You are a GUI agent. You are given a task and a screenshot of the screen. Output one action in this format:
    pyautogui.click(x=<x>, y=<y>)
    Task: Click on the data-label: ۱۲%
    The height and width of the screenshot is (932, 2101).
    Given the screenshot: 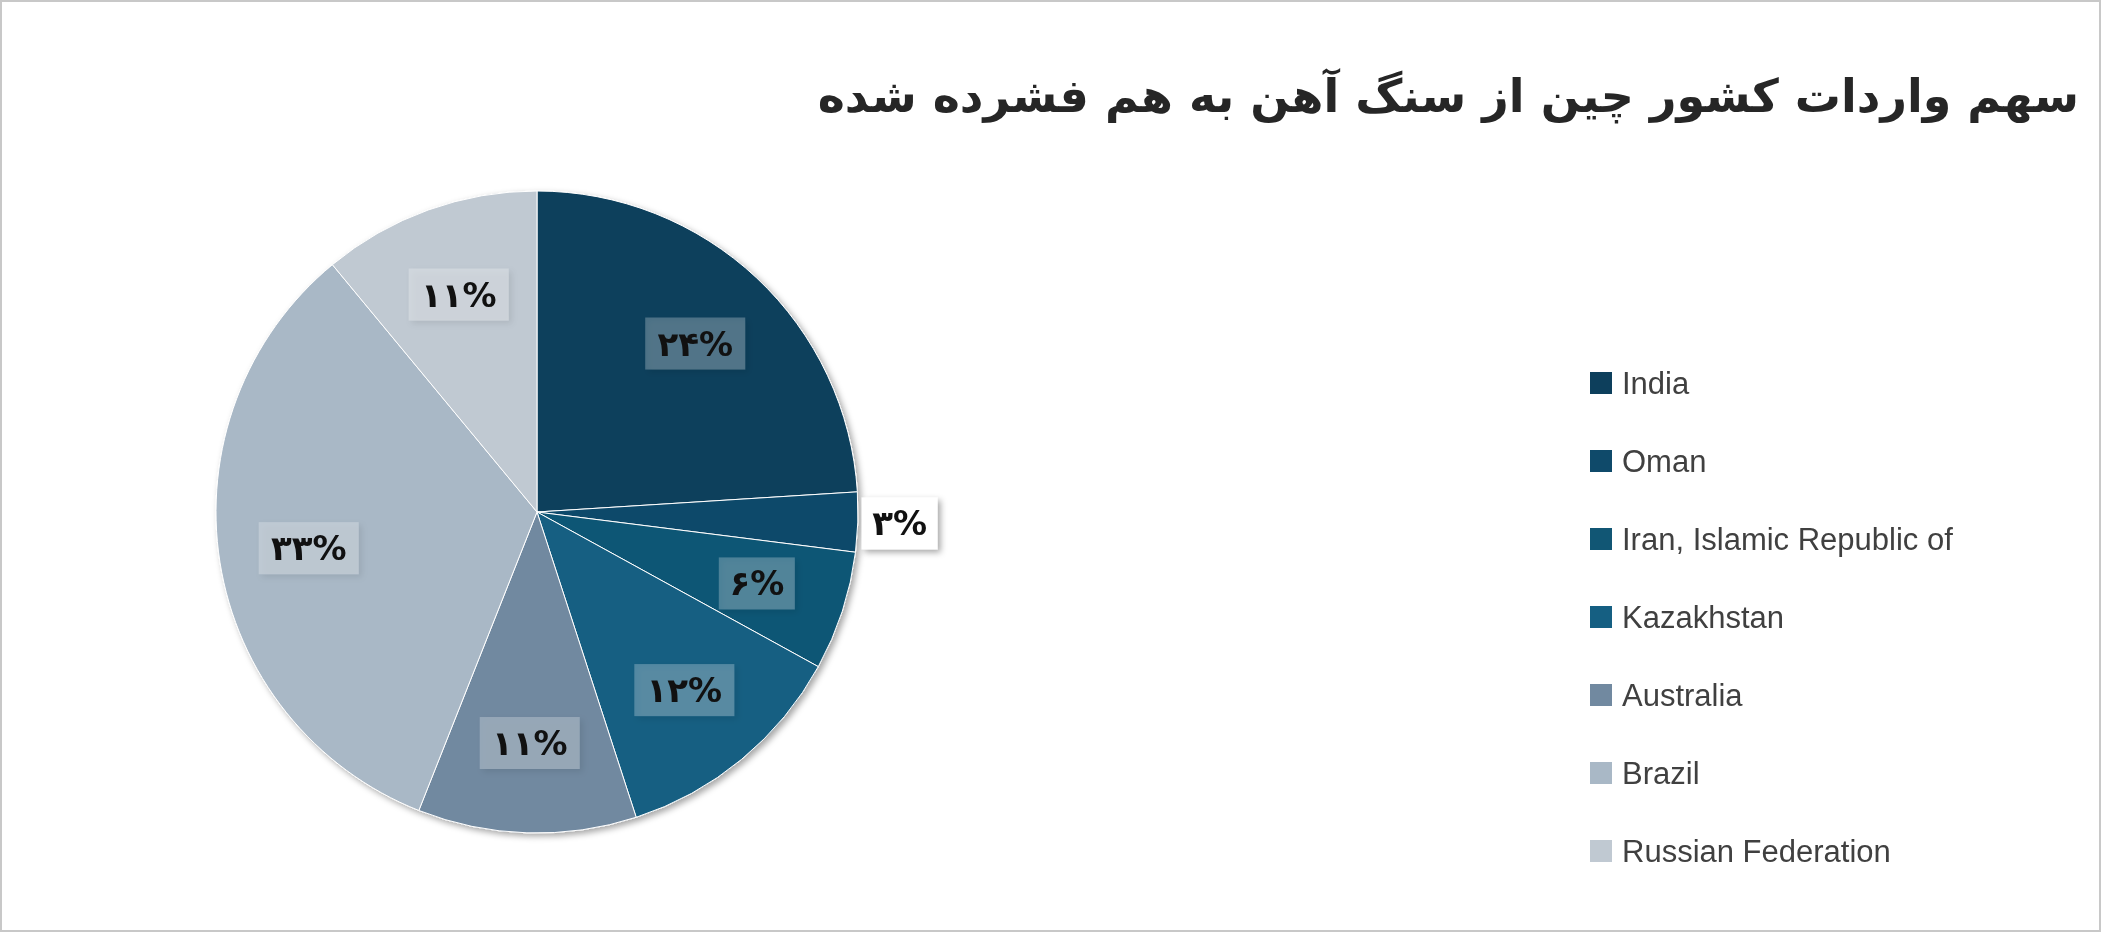 What is the action you would take?
    pyautogui.click(x=684, y=690)
    